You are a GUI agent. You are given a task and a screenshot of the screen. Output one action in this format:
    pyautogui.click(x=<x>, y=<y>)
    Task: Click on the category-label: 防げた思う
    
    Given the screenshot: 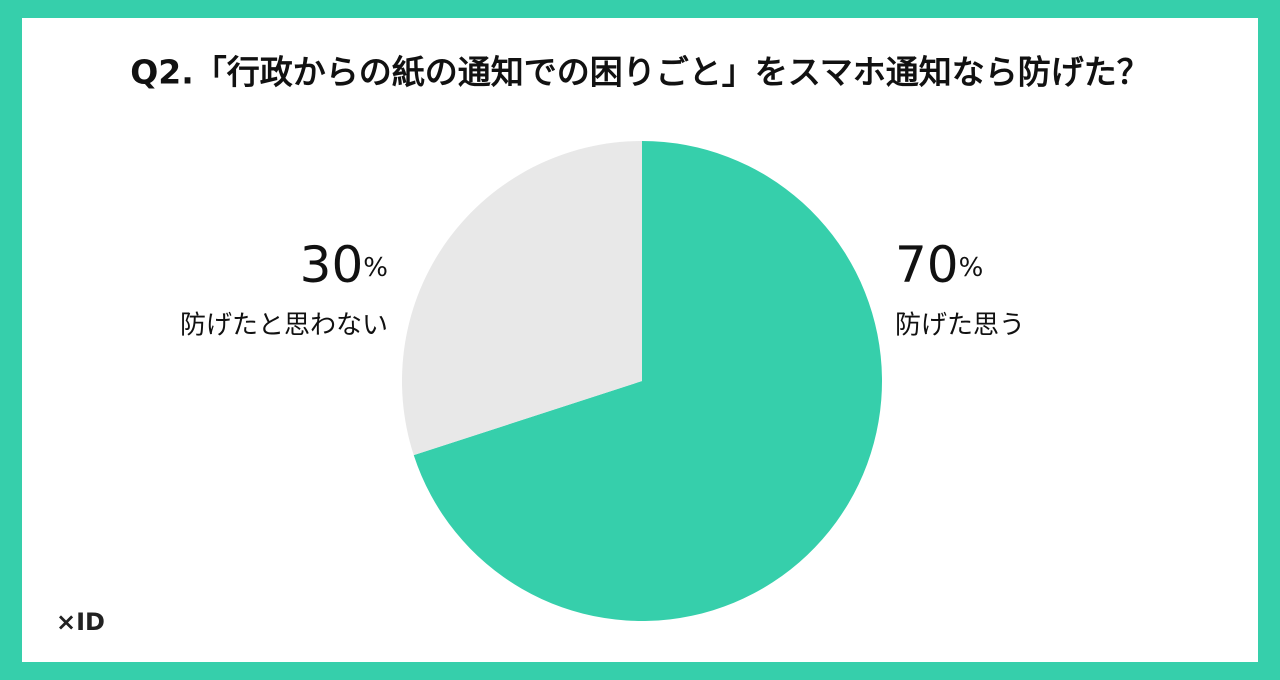 What is the action you would take?
    pyautogui.click(x=960, y=326)
    